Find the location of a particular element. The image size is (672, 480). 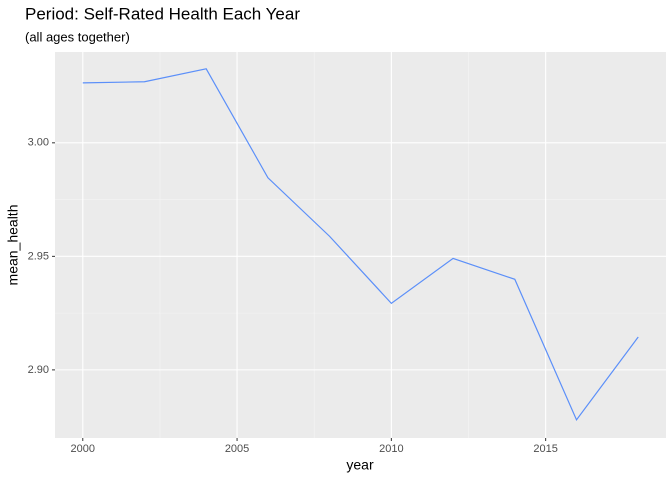

chart-subtitle: (all ages together) is located at coordinates (77, 36).